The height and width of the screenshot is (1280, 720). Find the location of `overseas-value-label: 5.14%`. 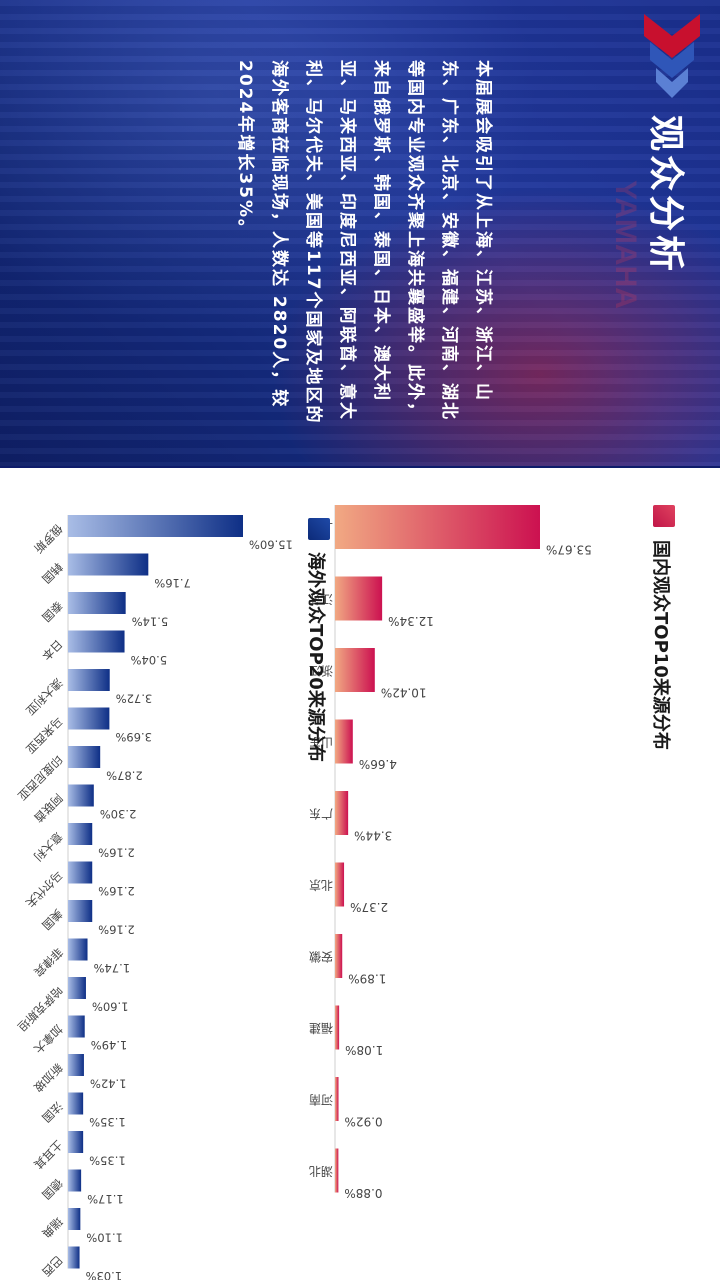

overseas-value-label: 5.14% is located at coordinates (150, 622).